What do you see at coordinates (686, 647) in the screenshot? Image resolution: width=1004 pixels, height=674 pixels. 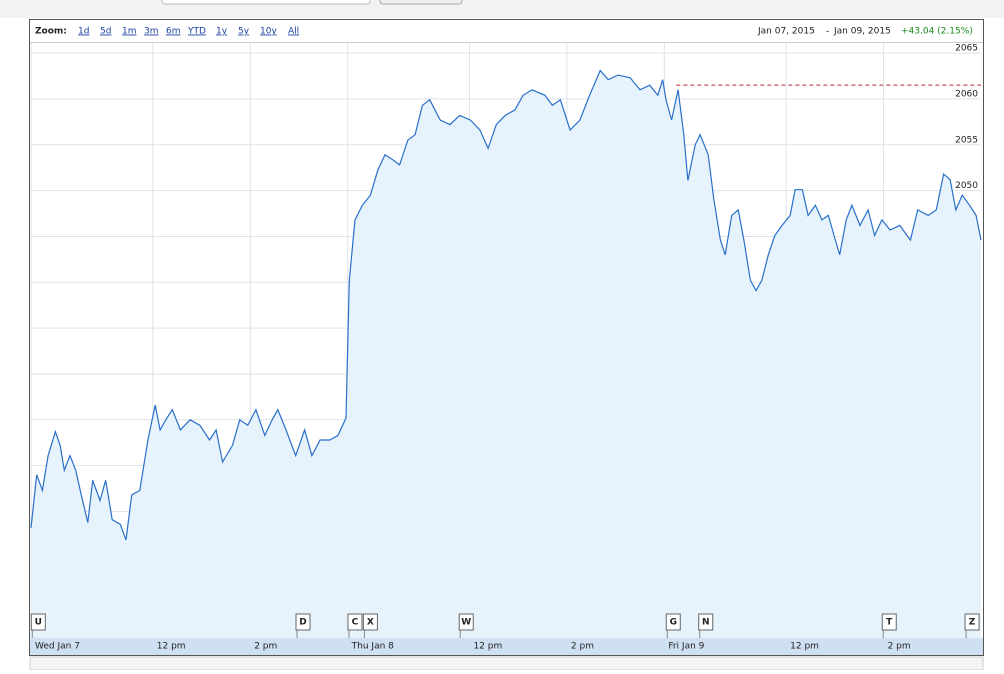 I see `x-tick-label: Fri Jan 9` at bounding box center [686, 647].